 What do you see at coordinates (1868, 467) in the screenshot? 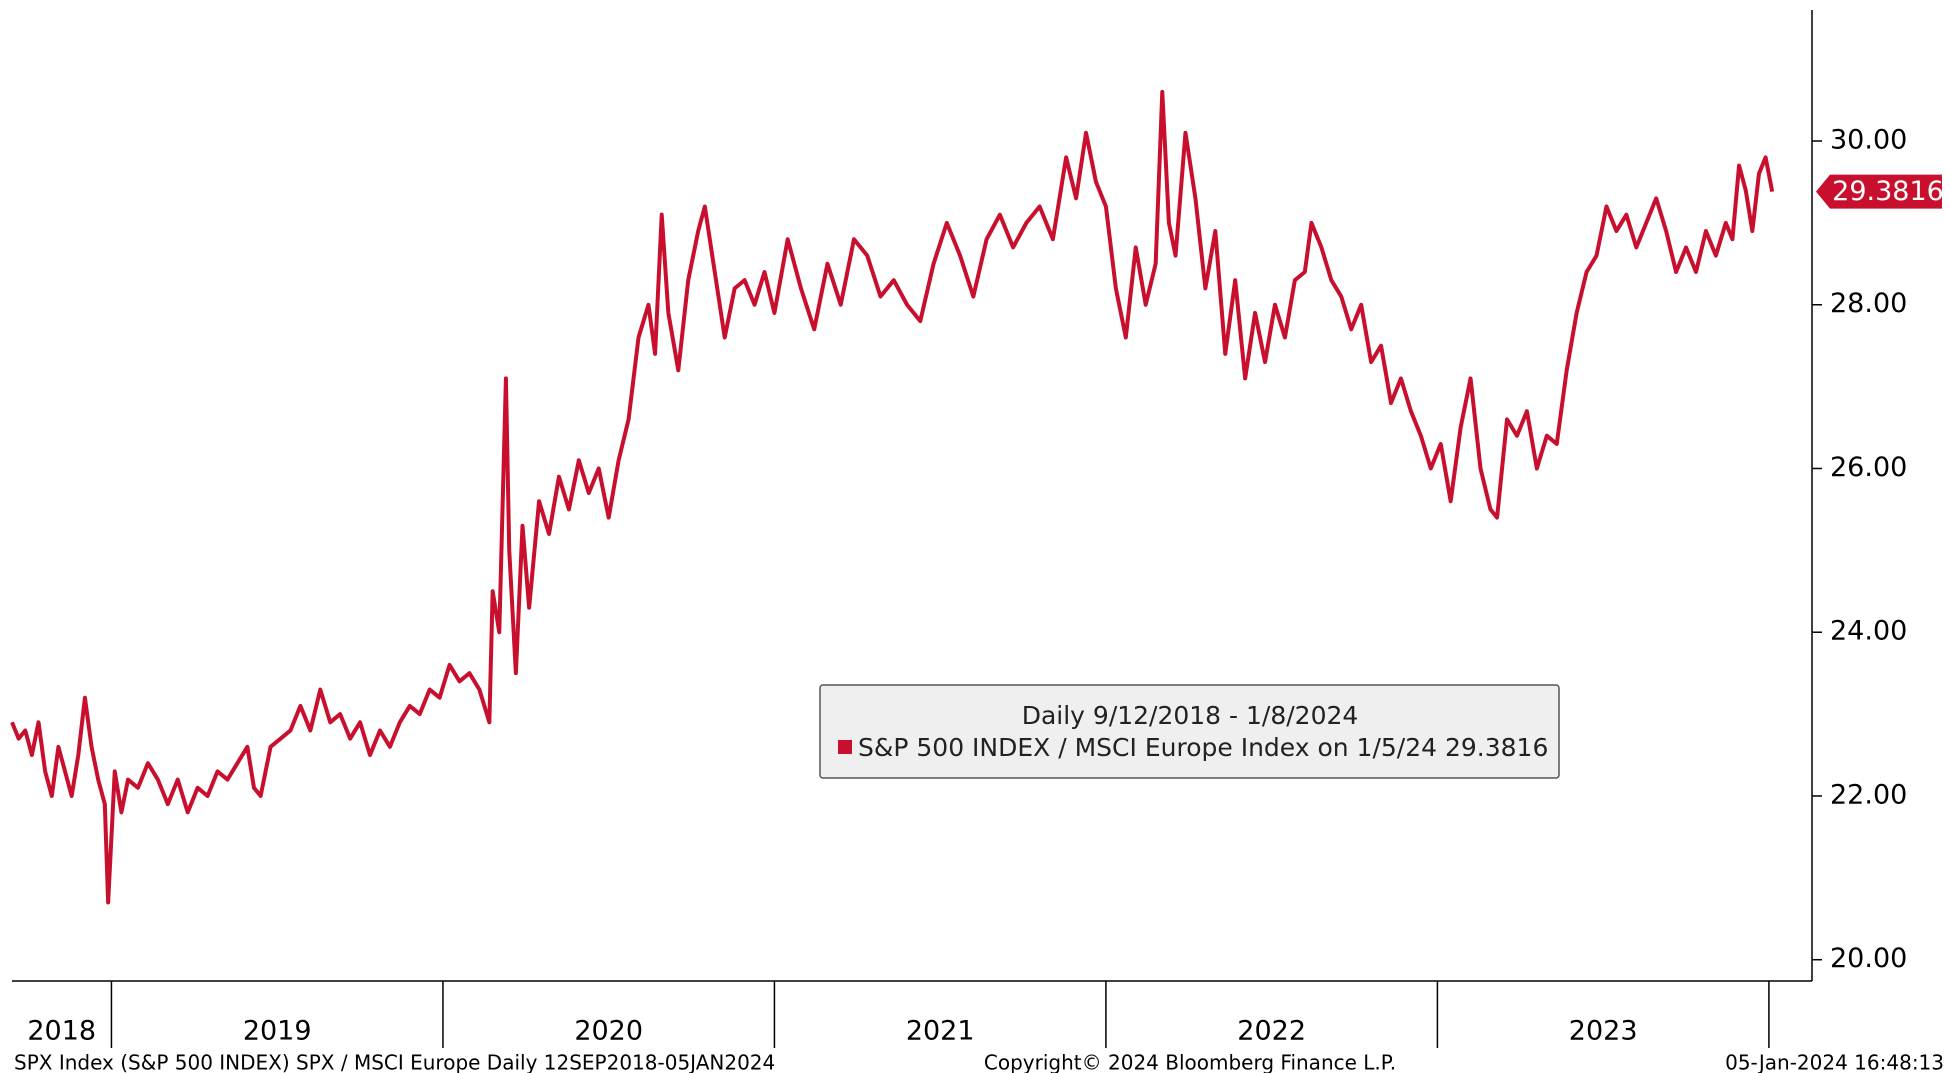
I see `y-tick-label: 26.00` at bounding box center [1868, 467].